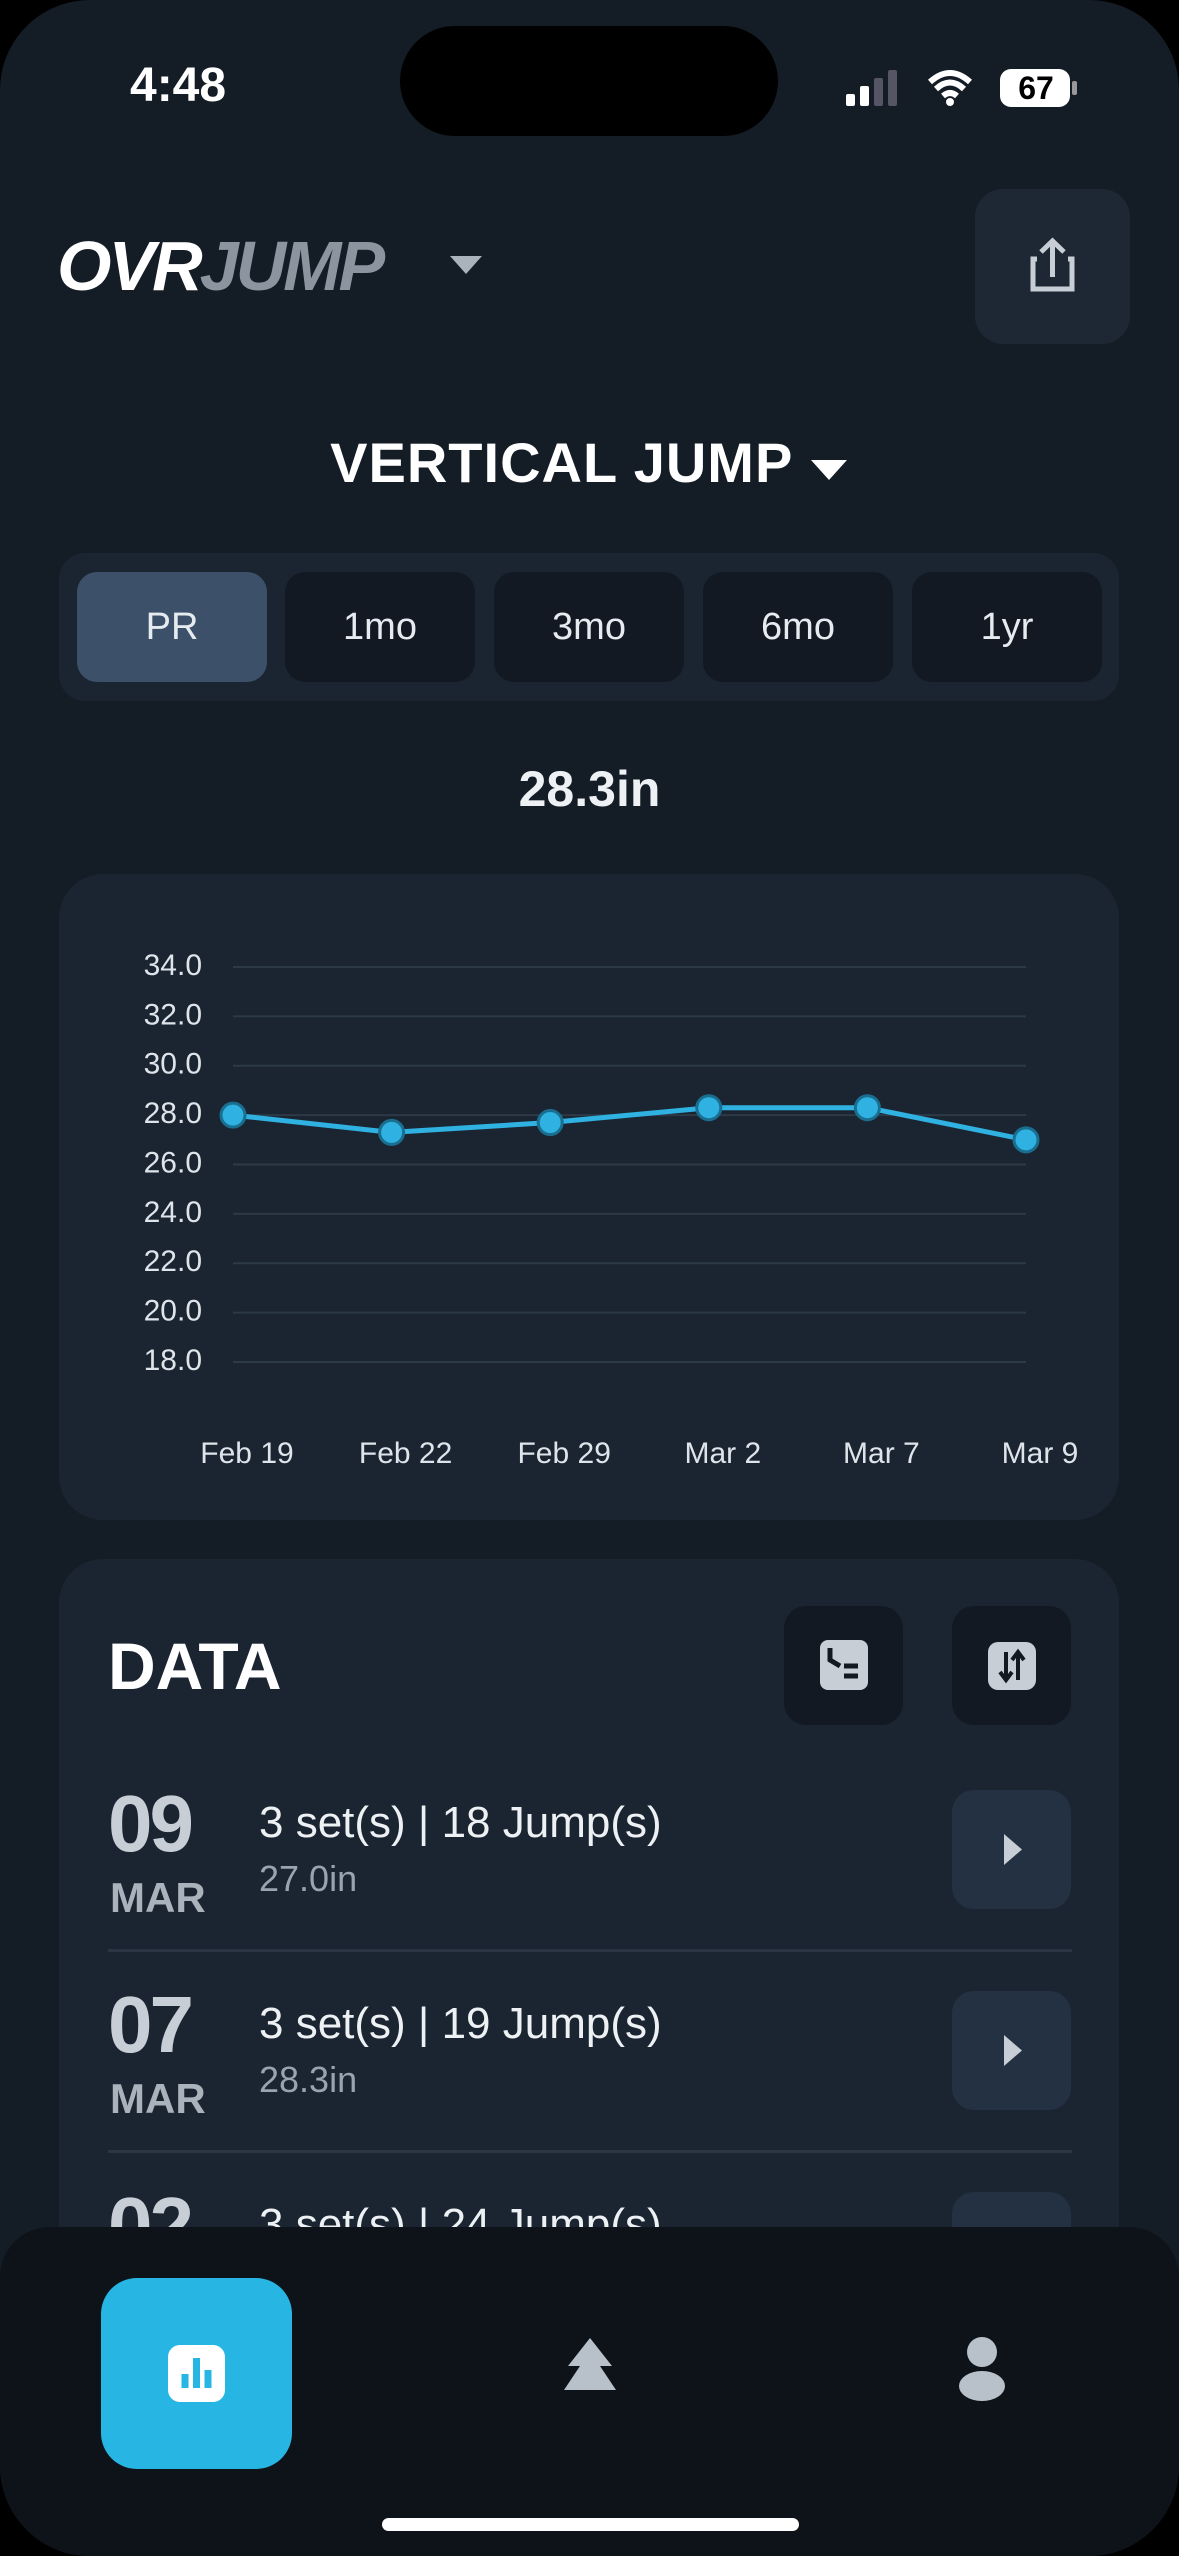 The width and height of the screenshot is (1179, 2556). I want to click on y-tick-label: 30.0, so click(173, 1064).